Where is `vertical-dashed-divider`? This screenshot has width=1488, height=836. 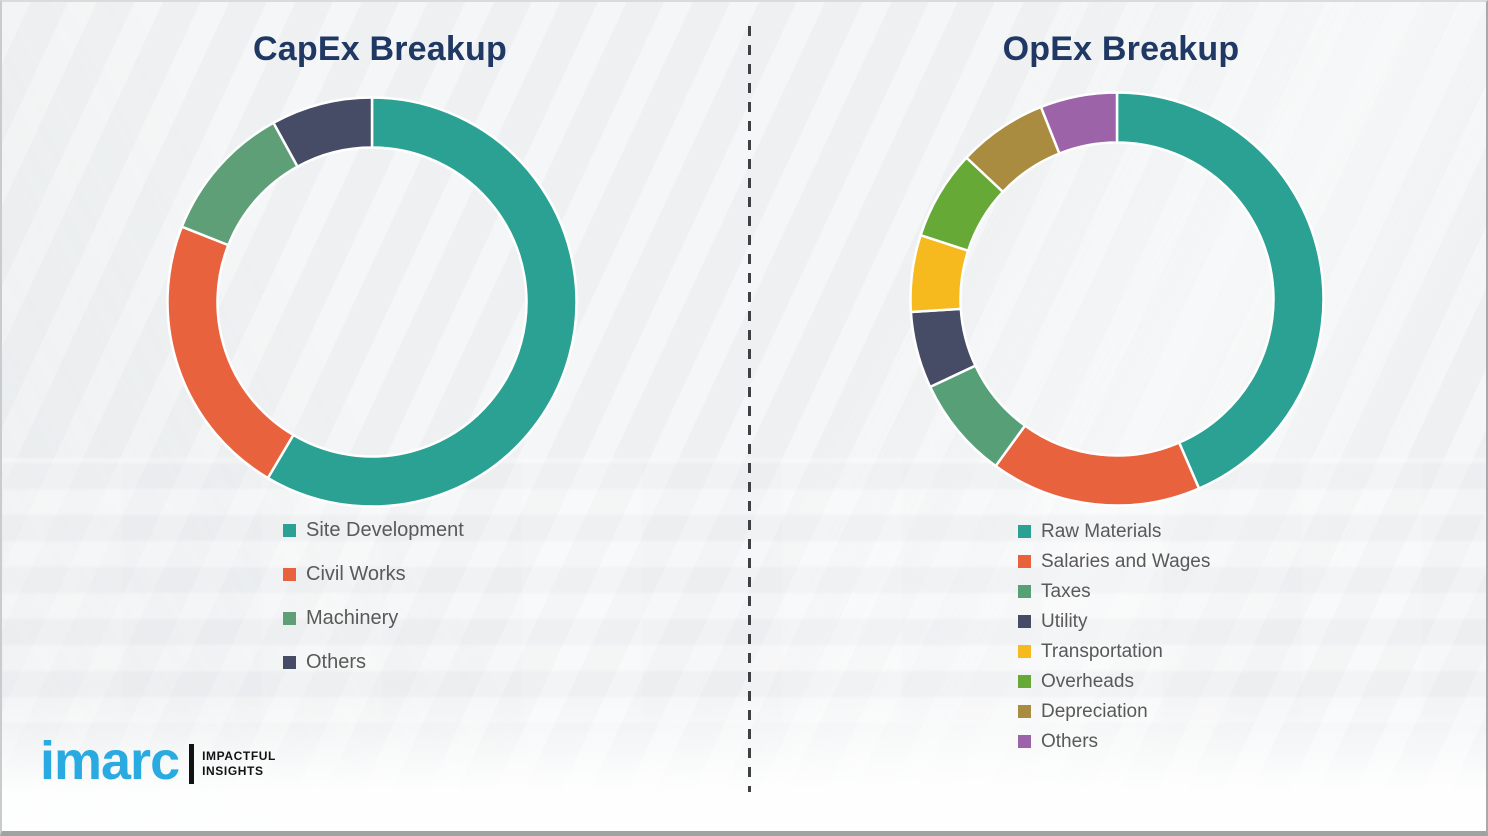
vertical-dashed-divider is located at coordinates (749, 409).